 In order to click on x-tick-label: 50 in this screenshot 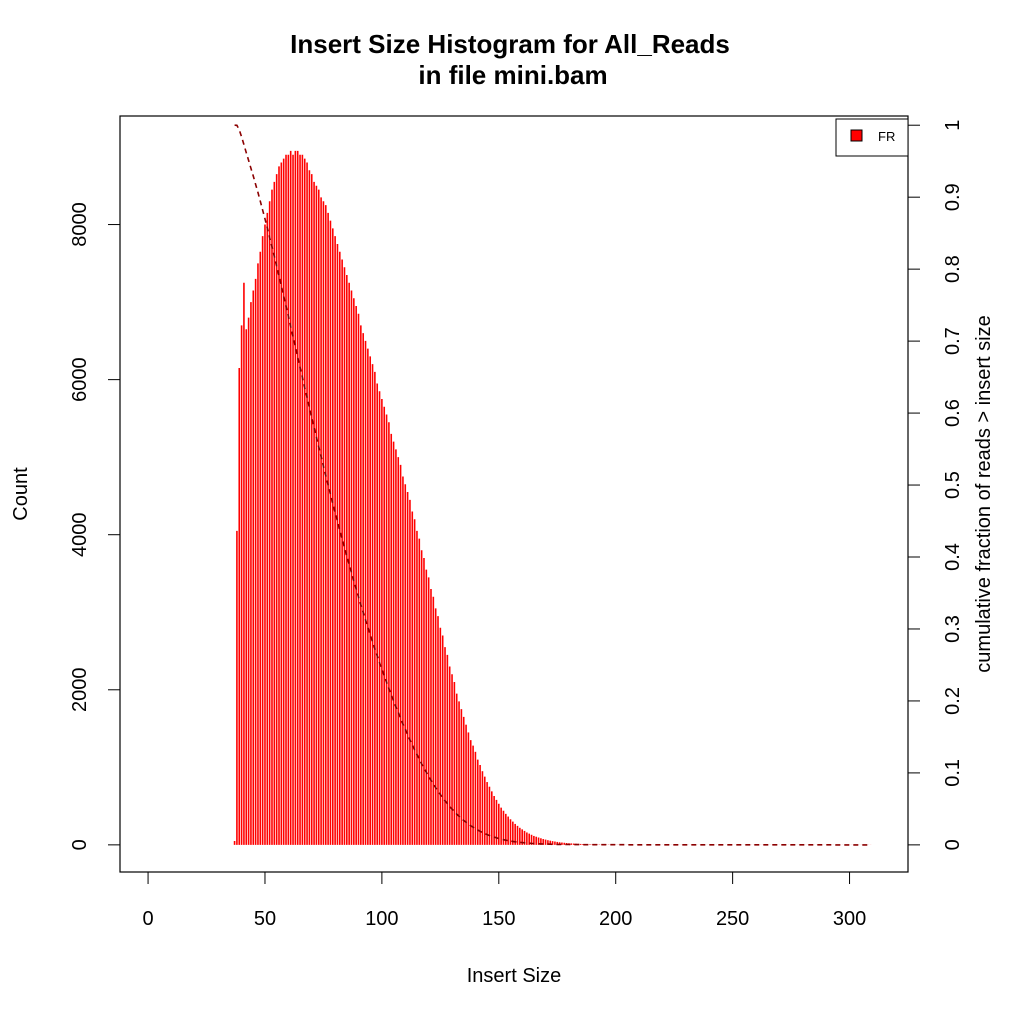, I will do `click(265, 919)`.